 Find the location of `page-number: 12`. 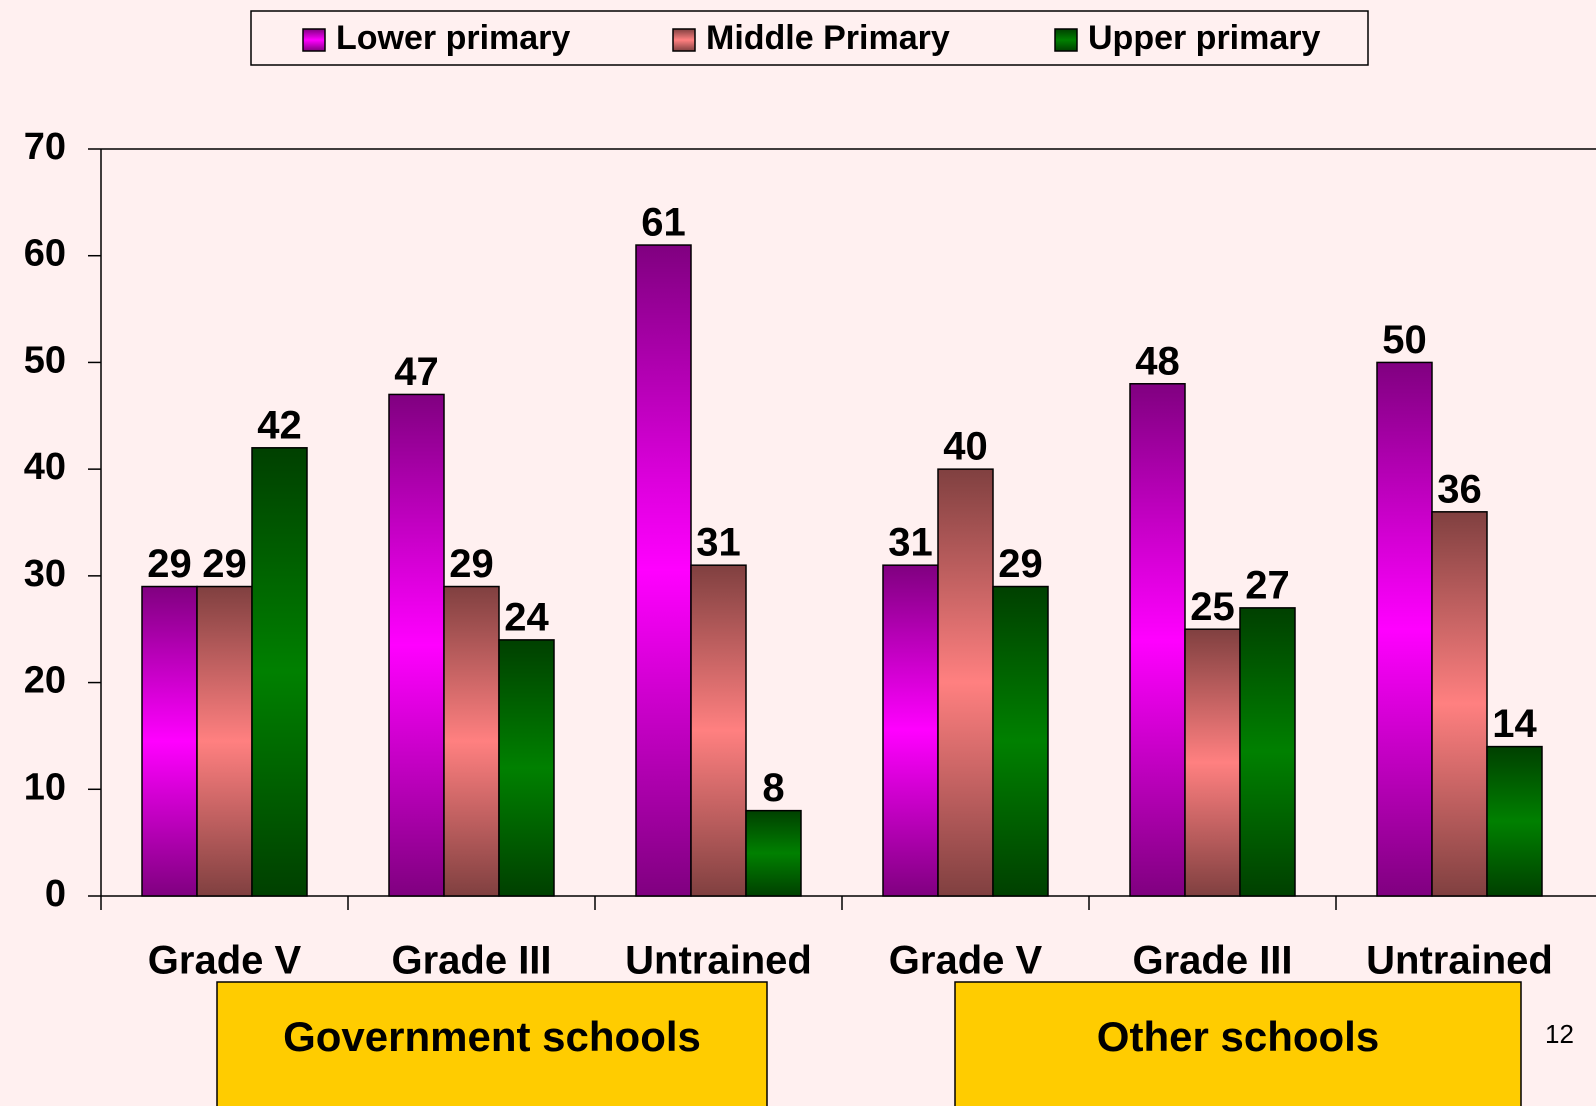

page-number: 12 is located at coordinates (1559, 1034).